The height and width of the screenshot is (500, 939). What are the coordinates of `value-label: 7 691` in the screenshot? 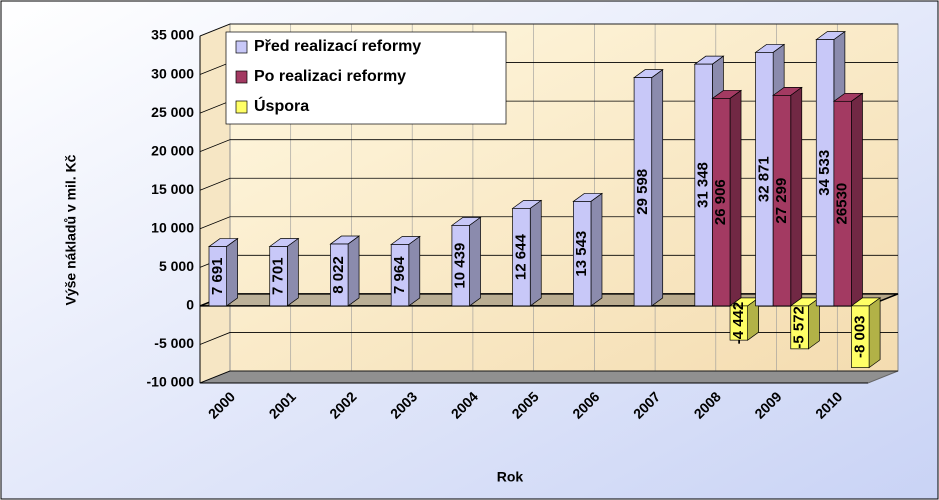 It's located at (217, 276).